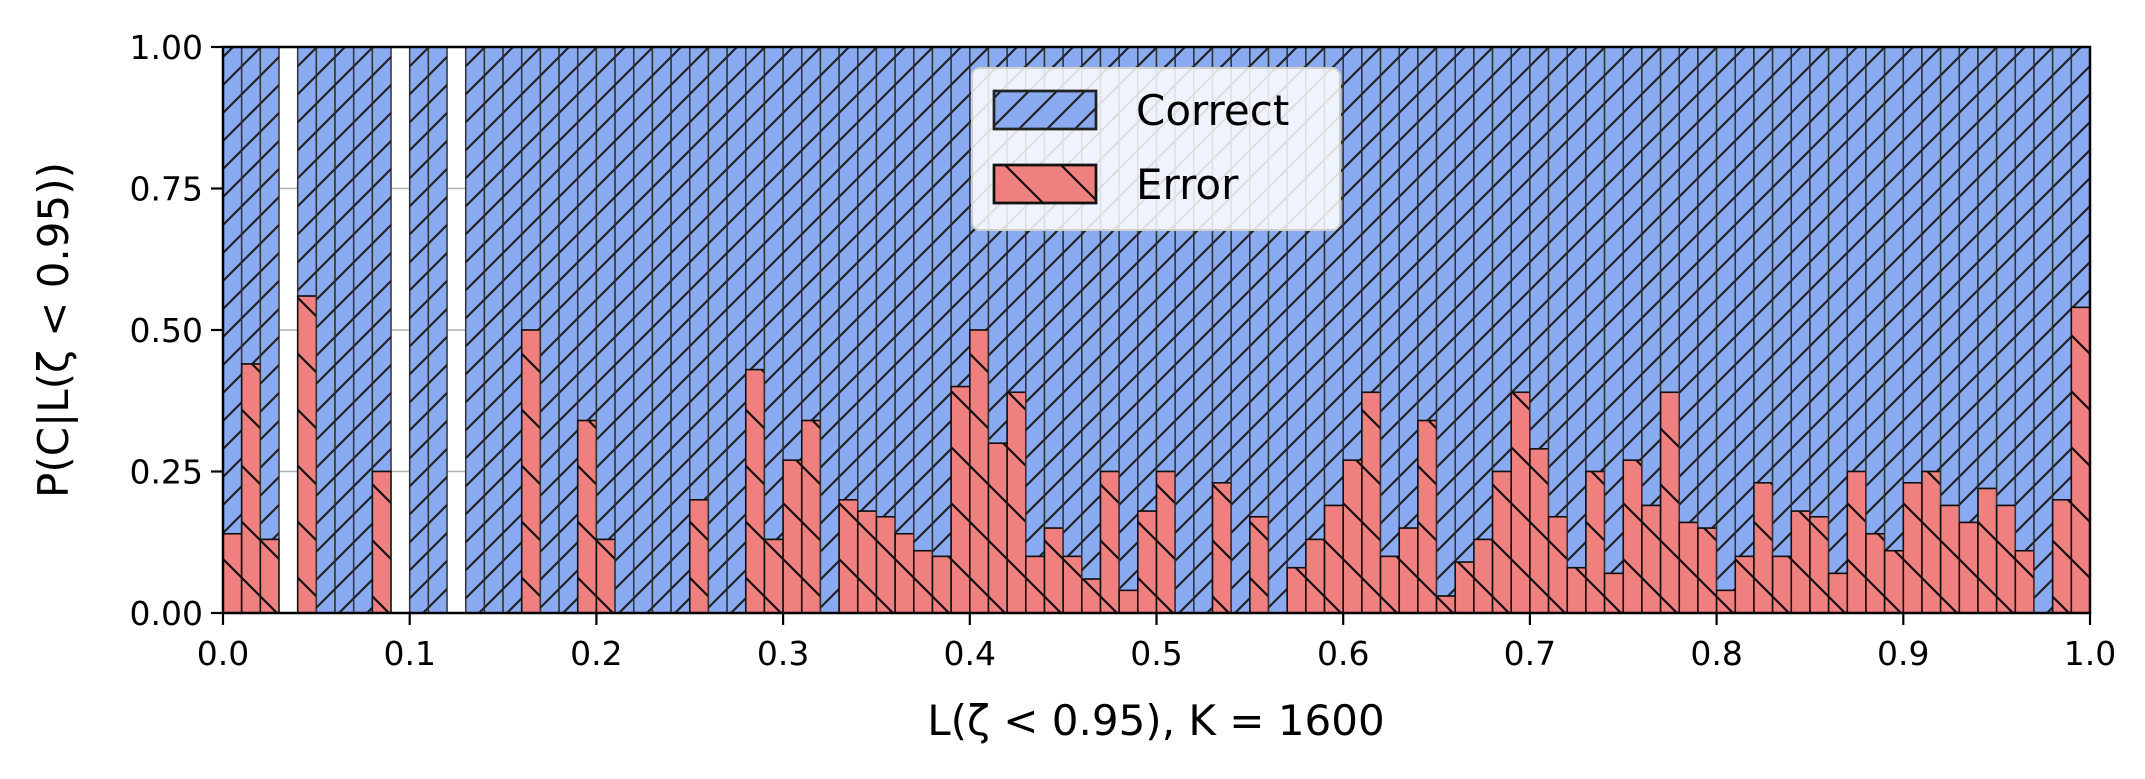 The image size is (2145, 779). What do you see at coordinates (166, 47) in the screenshot?
I see `y-tick-label-4: 1.00` at bounding box center [166, 47].